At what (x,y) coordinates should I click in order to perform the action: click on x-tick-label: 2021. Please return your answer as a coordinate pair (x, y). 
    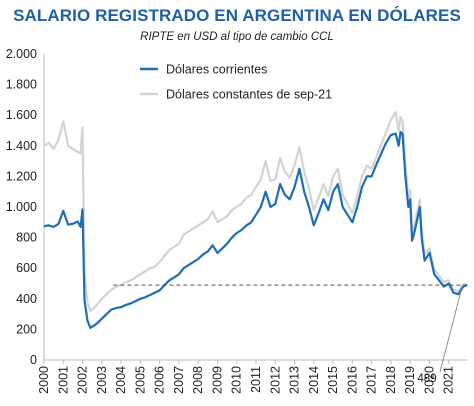
    Looking at the image, I should click on (449, 380).